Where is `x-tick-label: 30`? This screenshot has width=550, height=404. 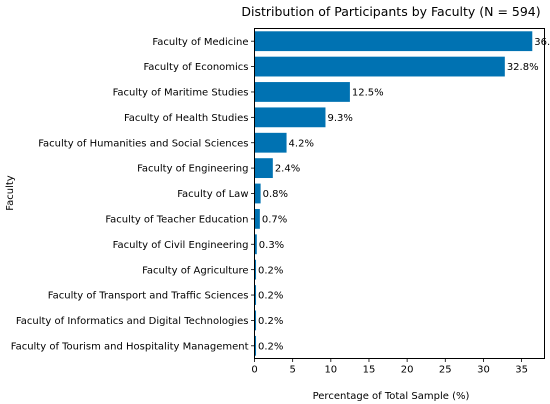
x-tick-label: 30 is located at coordinates (483, 370).